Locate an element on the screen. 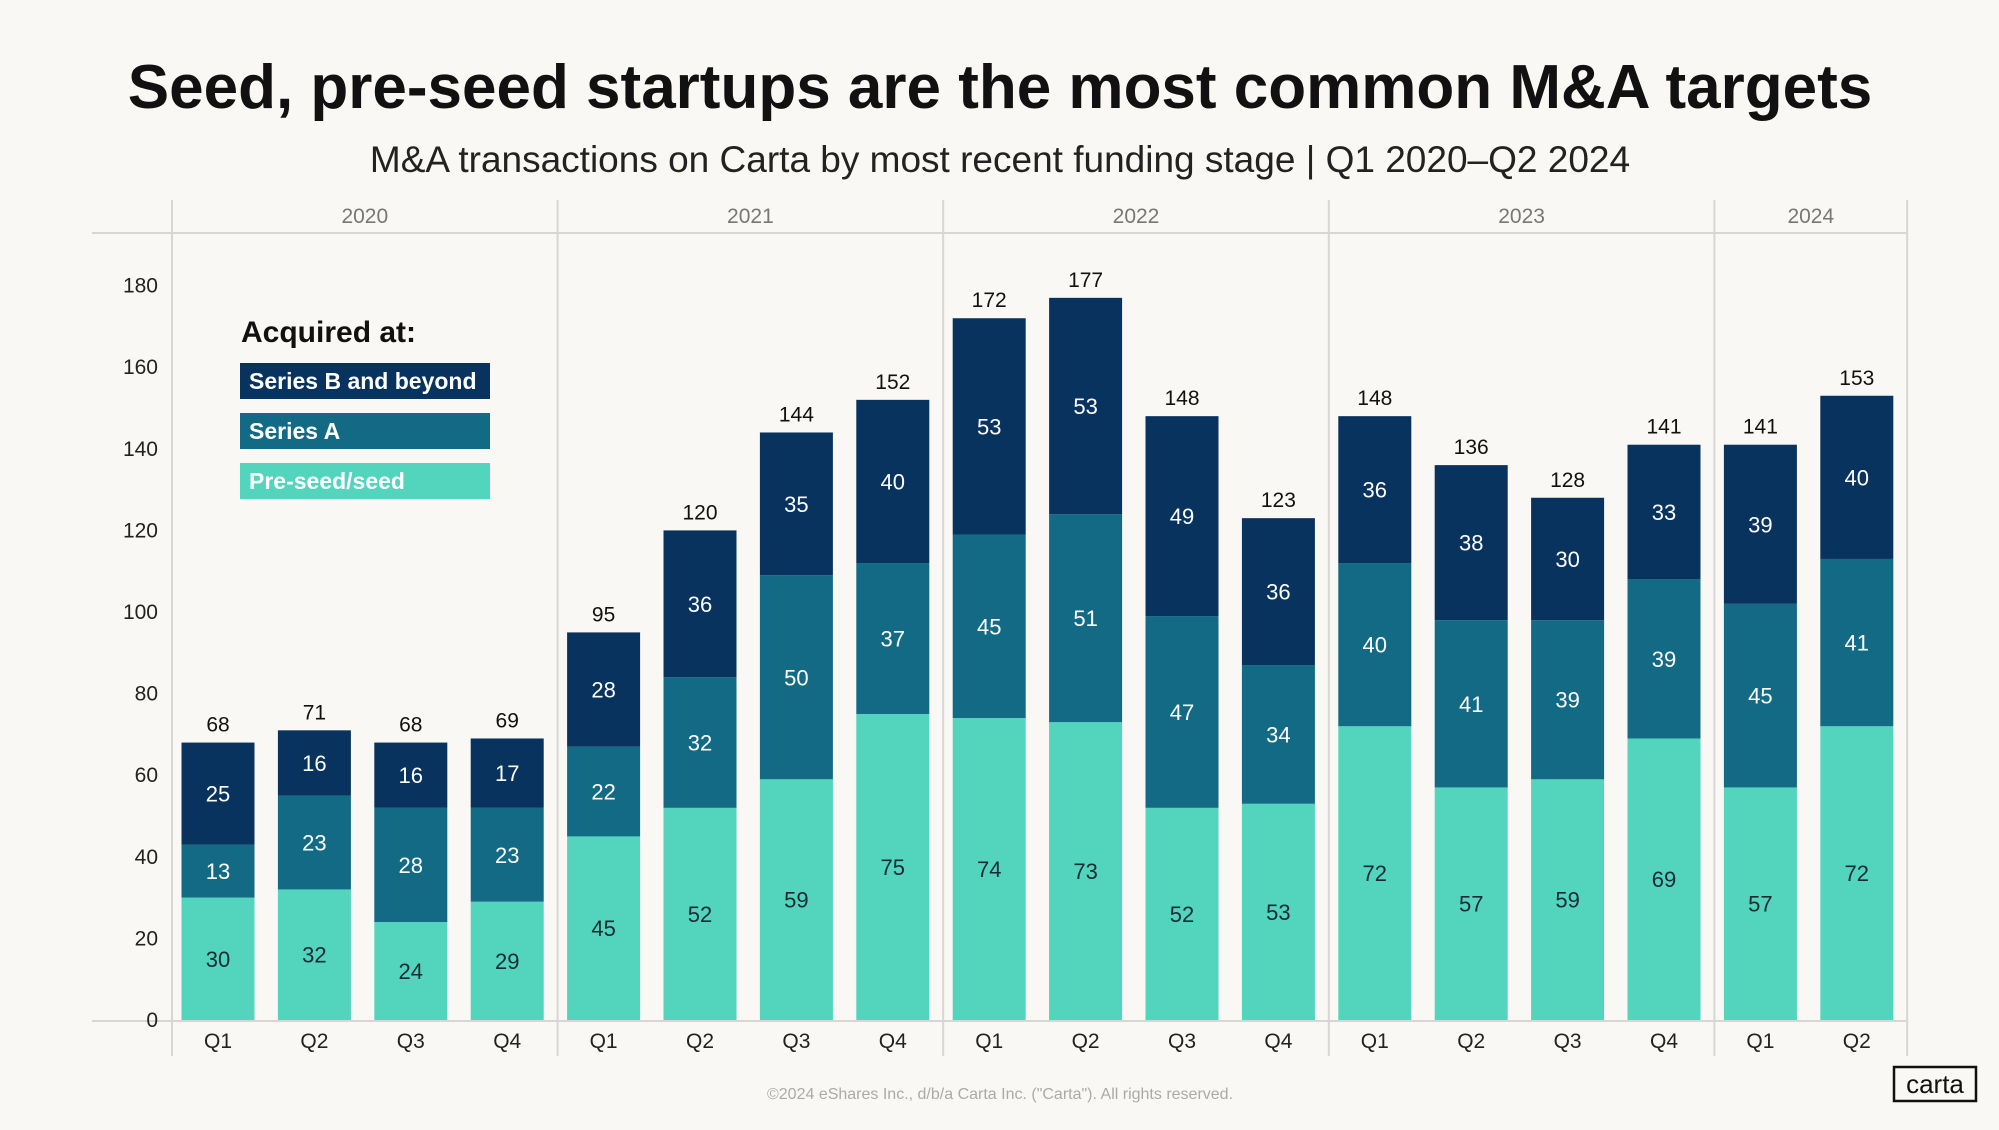 This screenshot has width=1999, height=1130. y-tick-label: 80 is located at coordinates (146, 694).